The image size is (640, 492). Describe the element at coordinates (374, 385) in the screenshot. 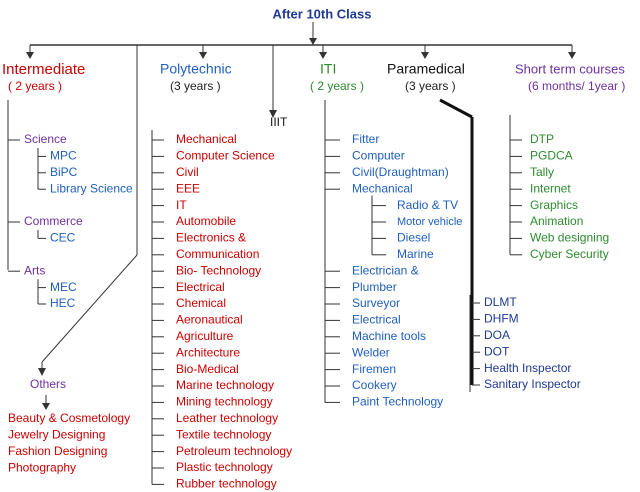

I see `list-item: Cookery` at that location.